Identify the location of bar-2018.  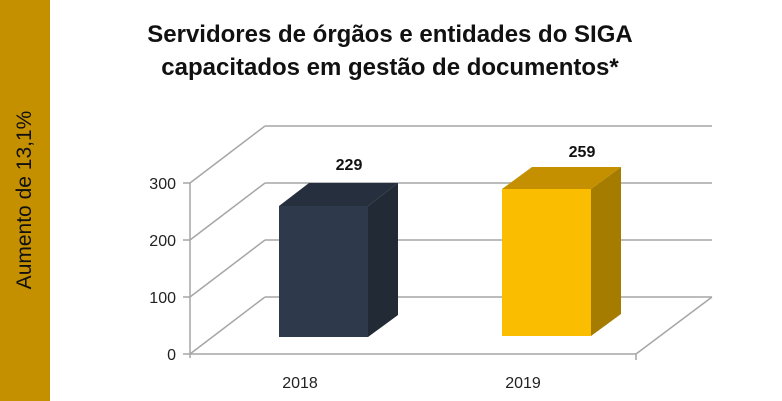
(338, 260).